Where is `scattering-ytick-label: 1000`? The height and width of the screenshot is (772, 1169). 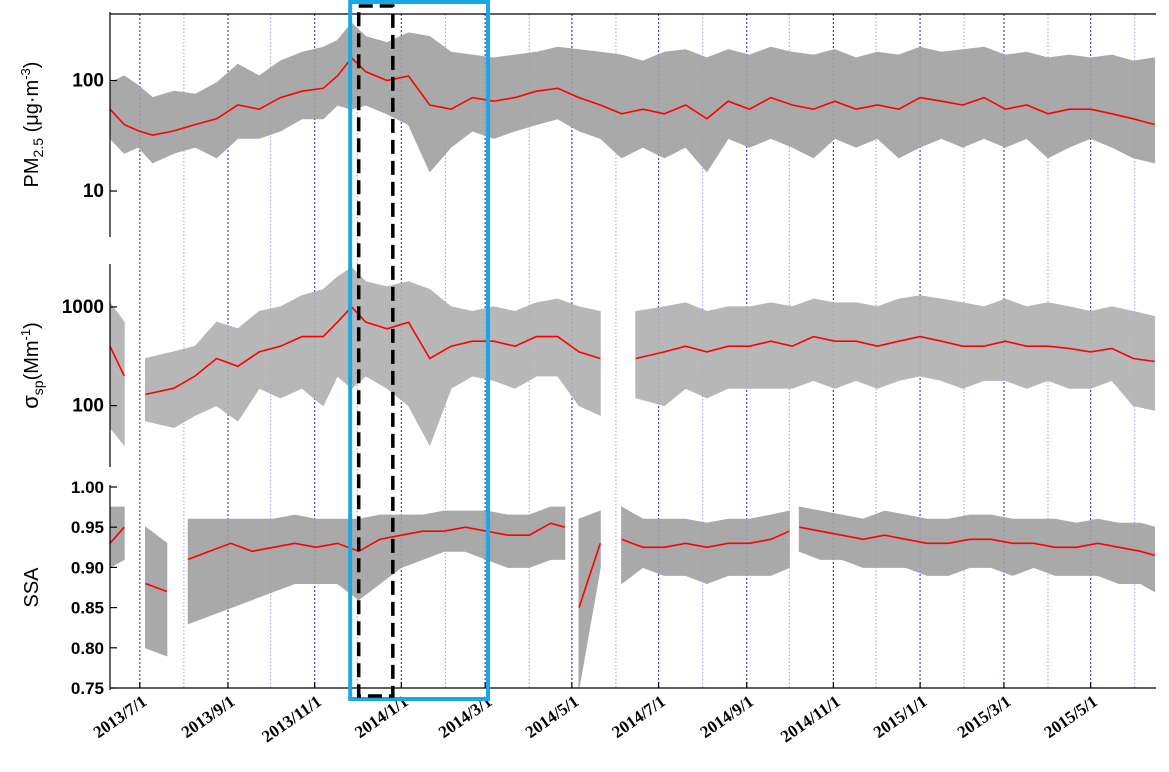
scattering-ytick-label: 1000 is located at coordinates (83, 307).